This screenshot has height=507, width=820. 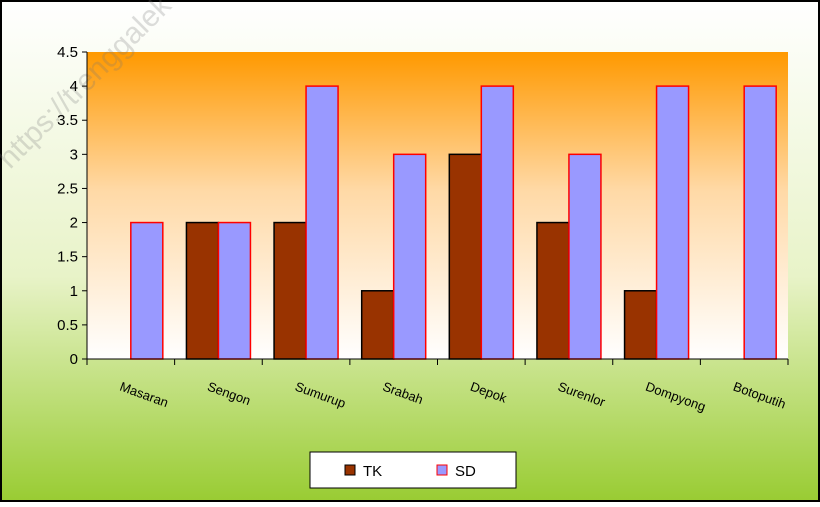 I want to click on y-tick-label: 2.5, so click(x=67, y=188).